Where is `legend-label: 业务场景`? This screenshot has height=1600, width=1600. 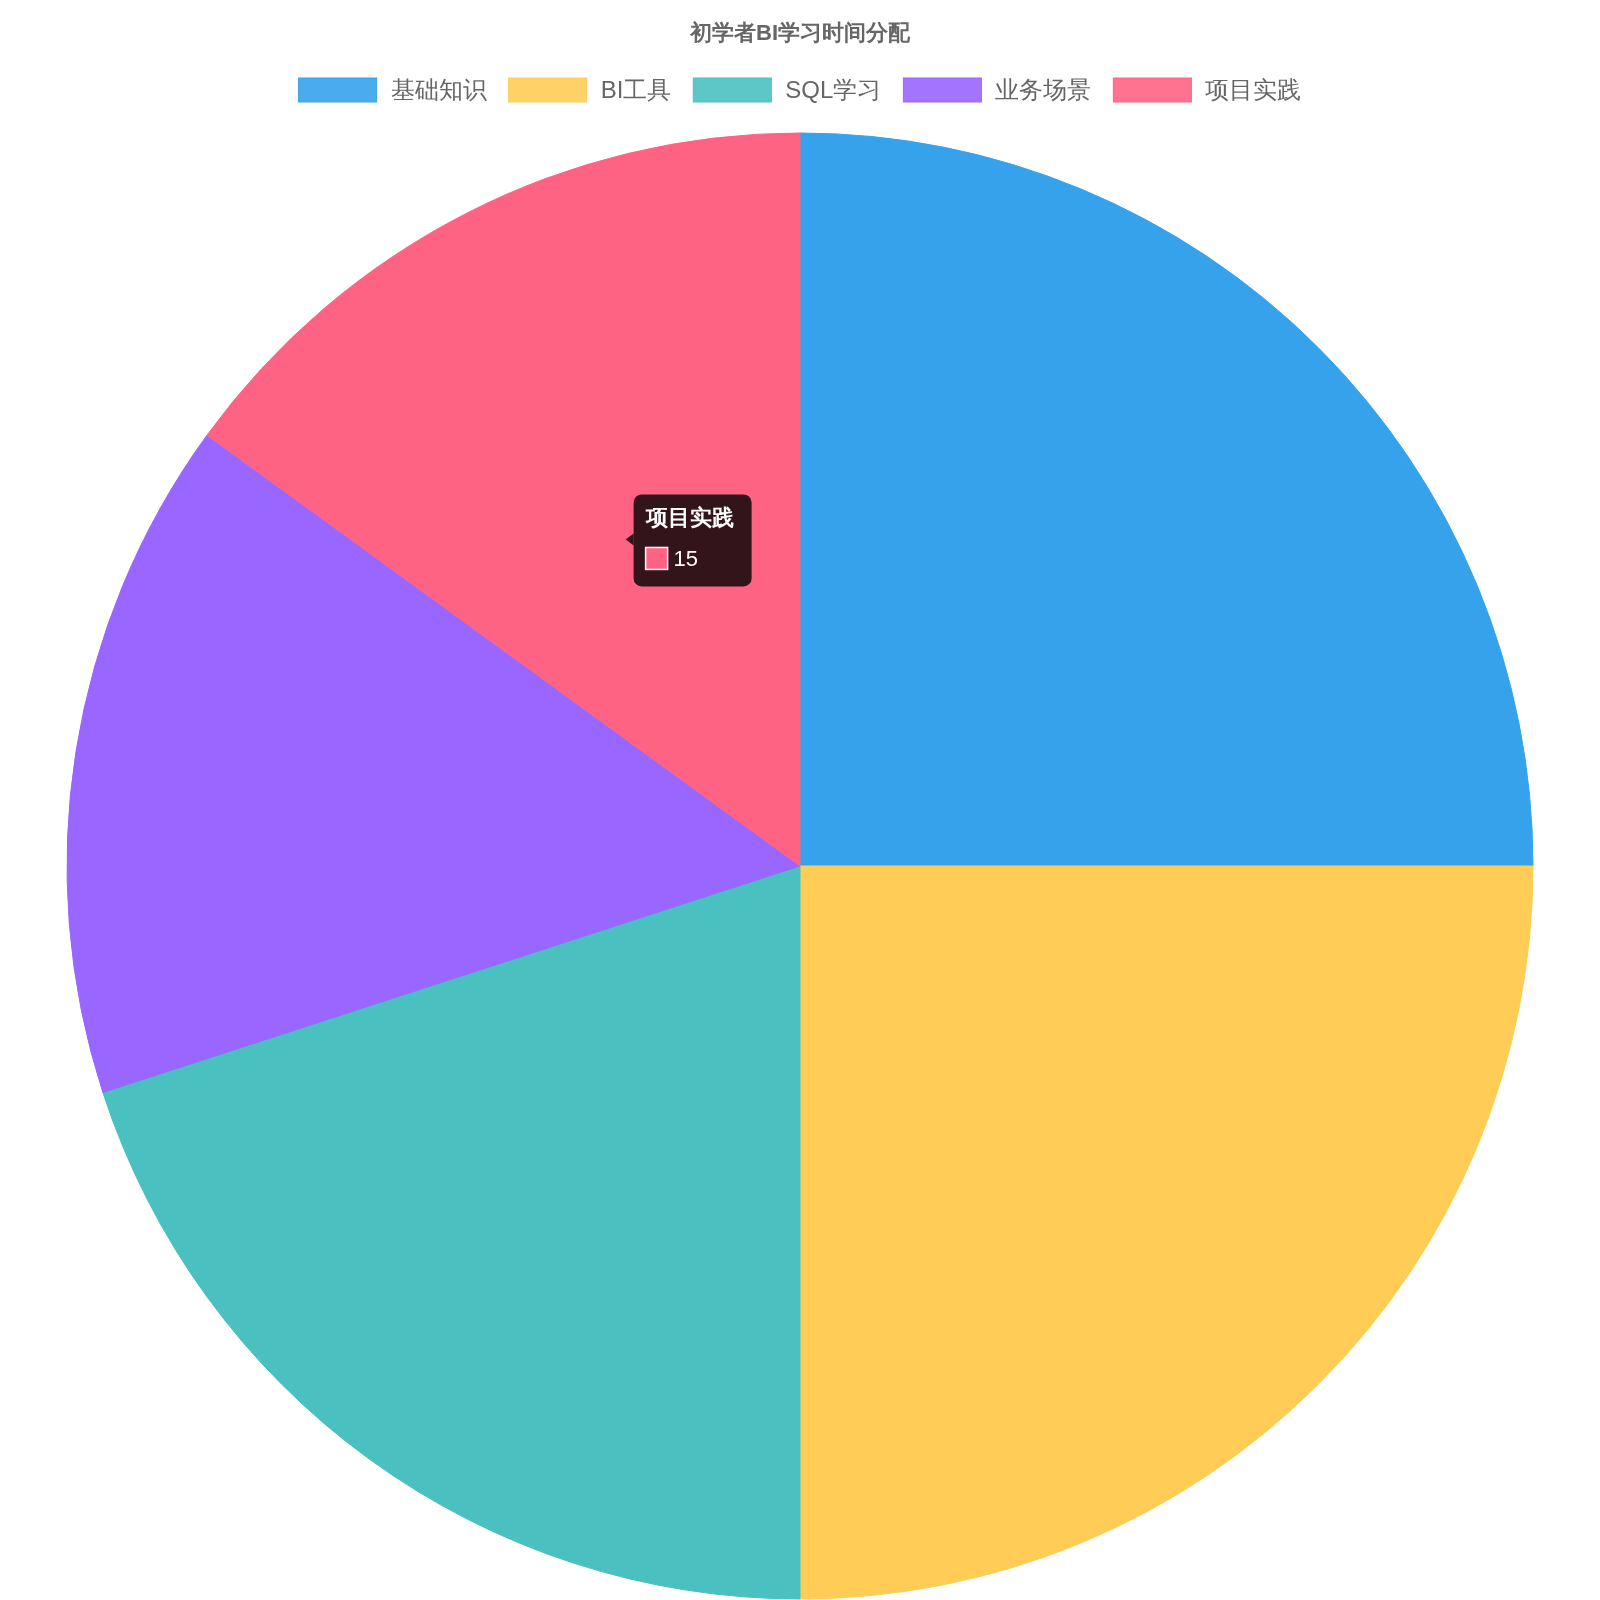 legend-label: 业务场景 is located at coordinates (1043, 89).